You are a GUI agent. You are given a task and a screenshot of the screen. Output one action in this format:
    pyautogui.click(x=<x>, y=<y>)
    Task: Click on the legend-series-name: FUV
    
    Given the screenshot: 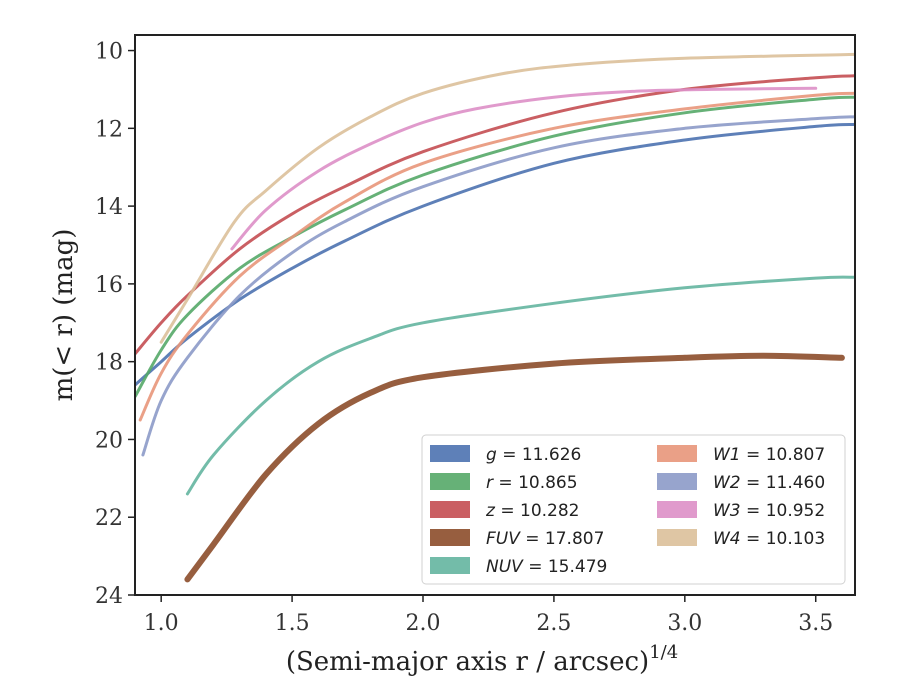 What is the action you would take?
    pyautogui.click(x=503, y=539)
    